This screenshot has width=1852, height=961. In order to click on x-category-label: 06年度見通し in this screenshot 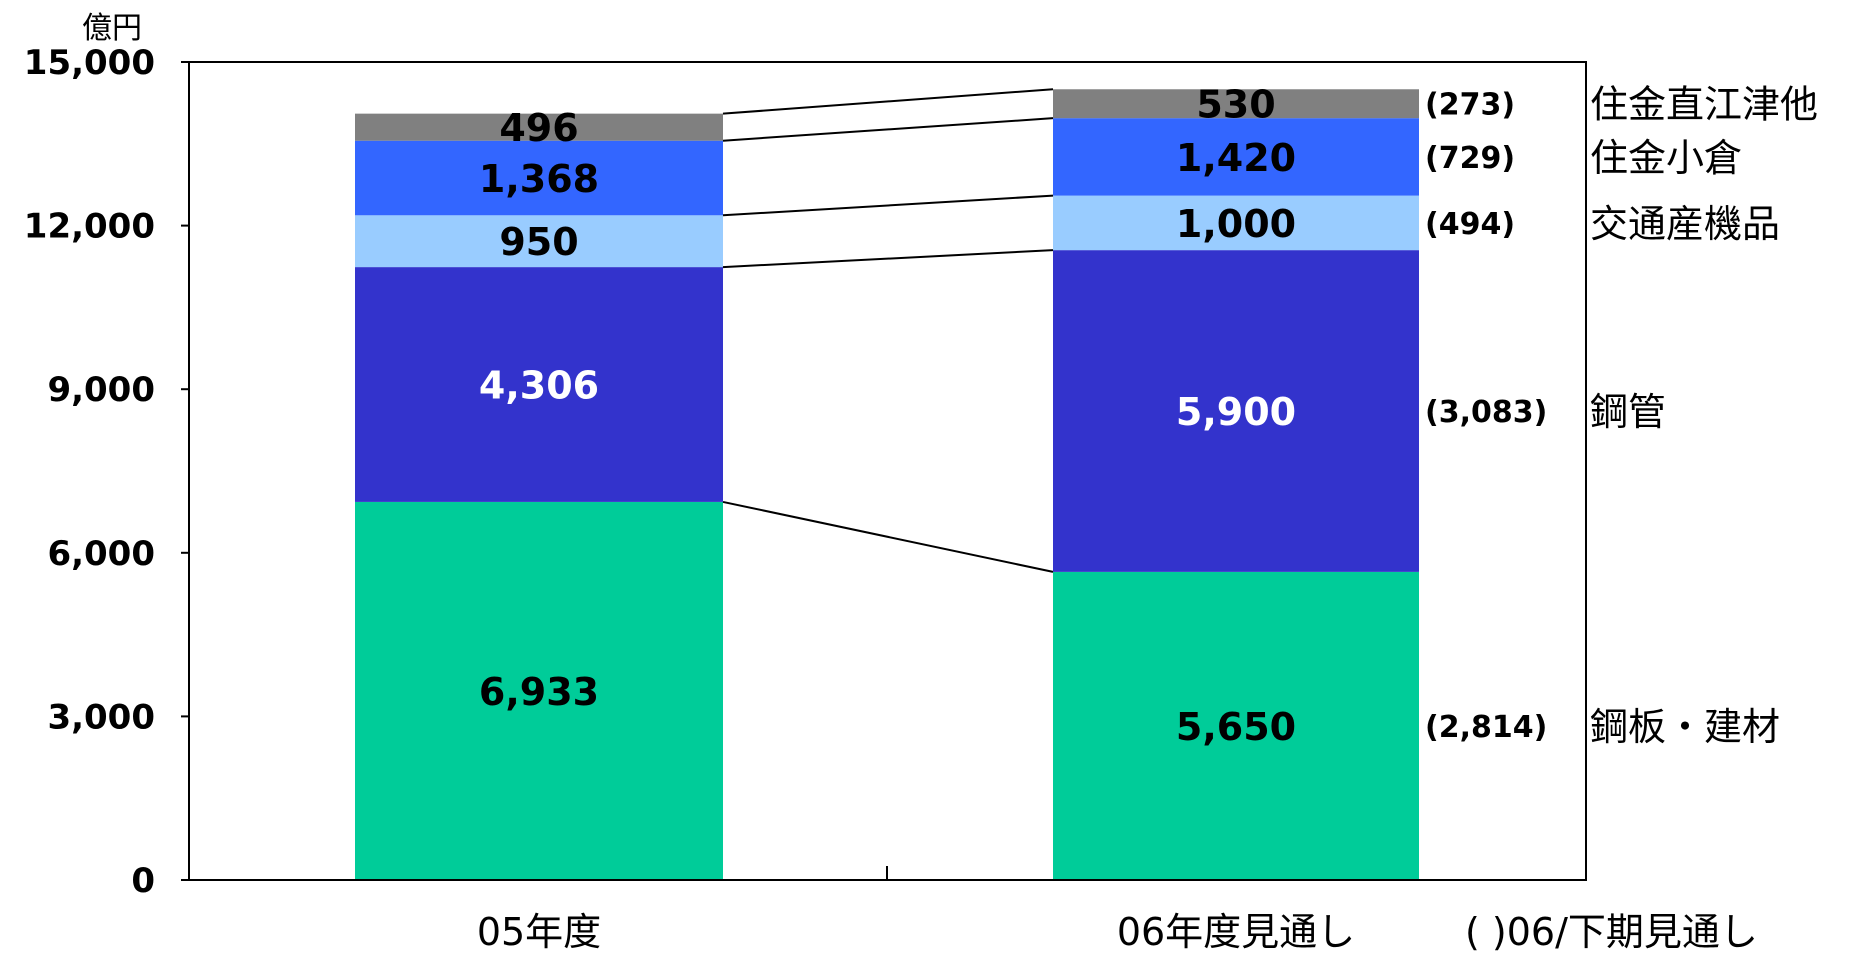, I will do `click(1236, 932)`.